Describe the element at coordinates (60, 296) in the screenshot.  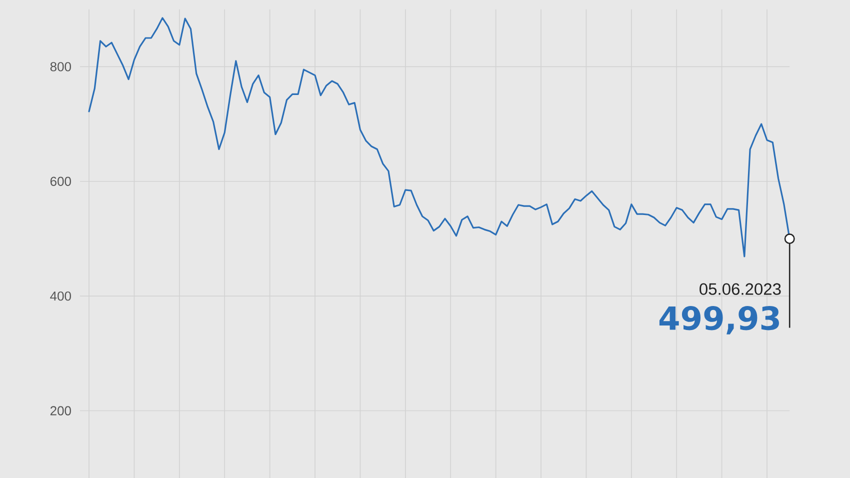
I see `y-tick-label: 400` at that location.